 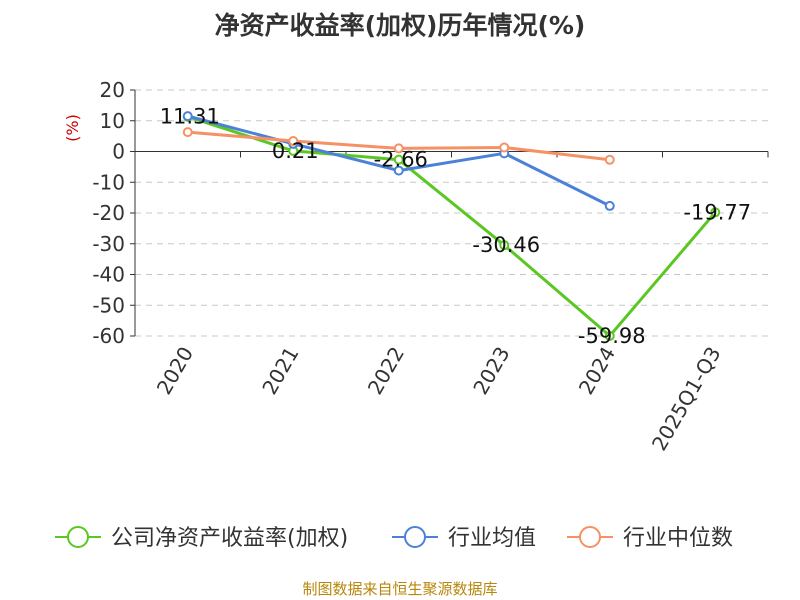 I want to click on y-tick-label: 20, so click(x=112, y=90).